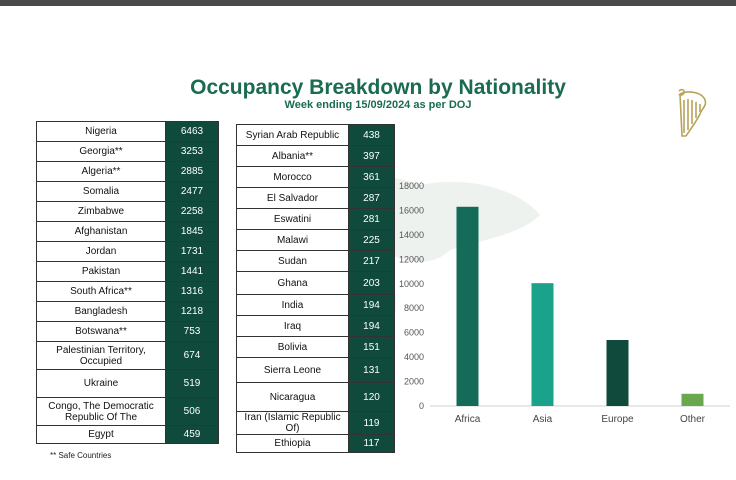 The width and height of the screenshot is (736, 480). I want to click on occupancy-value: 753, so click(192, 331).